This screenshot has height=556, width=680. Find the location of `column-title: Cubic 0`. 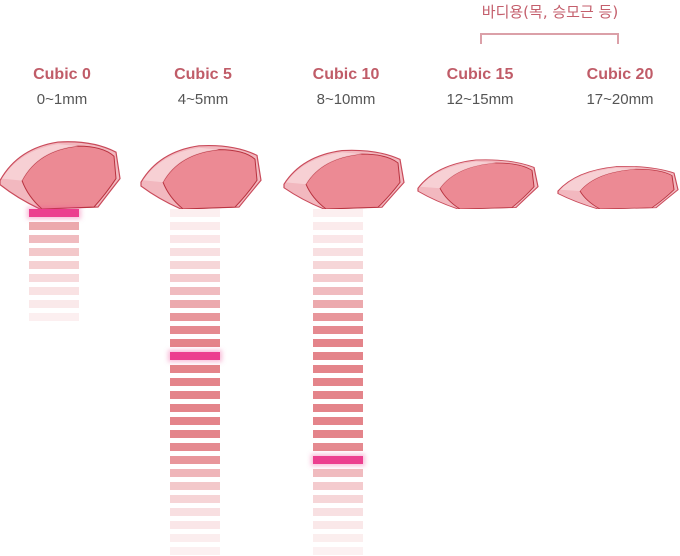

column-title: Cubic 0 is located at coordinates (62, 74).